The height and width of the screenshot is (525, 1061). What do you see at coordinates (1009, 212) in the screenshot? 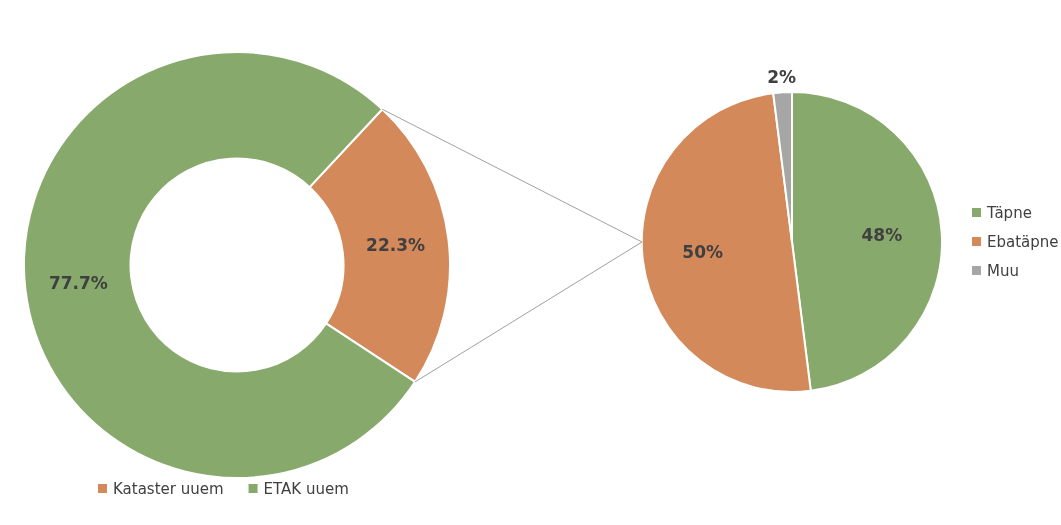
I see `legend-label: Täpne` at bounding box center [1009, 212].